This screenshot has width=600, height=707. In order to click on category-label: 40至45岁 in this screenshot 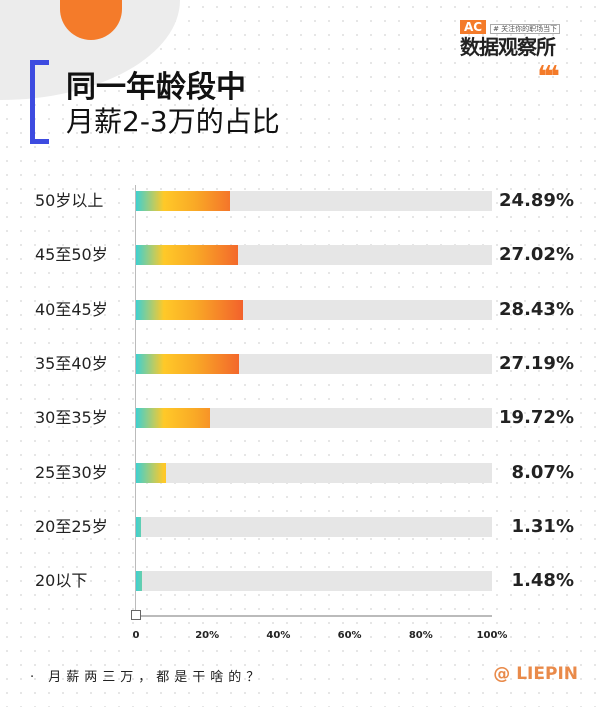, I will do `click(71, 309)`.